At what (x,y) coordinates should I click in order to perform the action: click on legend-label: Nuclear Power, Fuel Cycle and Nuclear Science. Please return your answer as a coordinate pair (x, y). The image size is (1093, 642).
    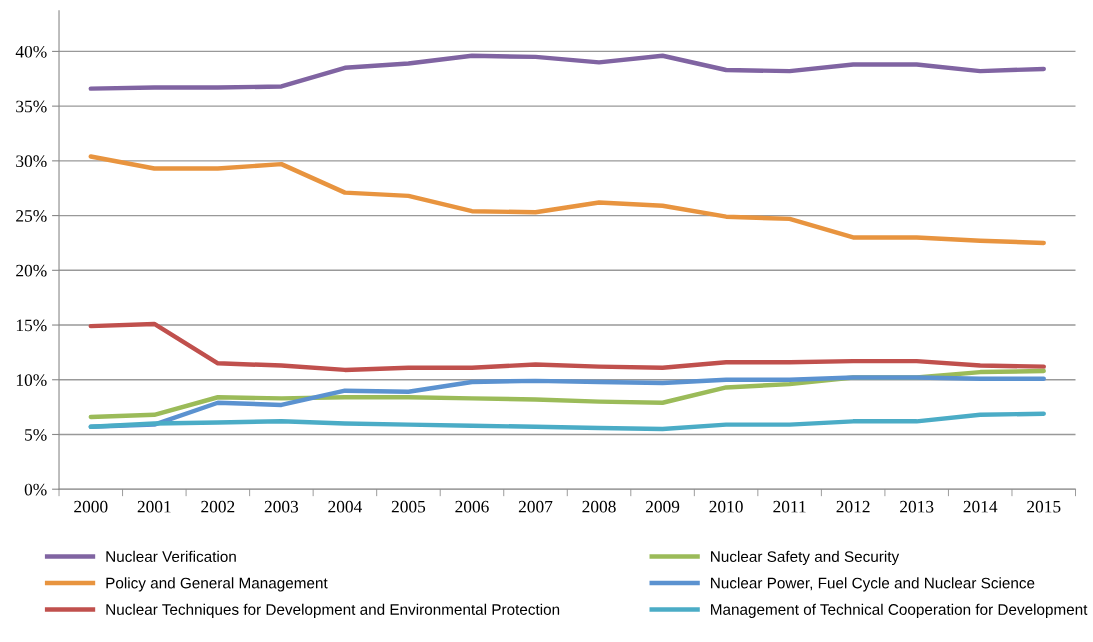
    Looking at the image, I should click on (873, 584).